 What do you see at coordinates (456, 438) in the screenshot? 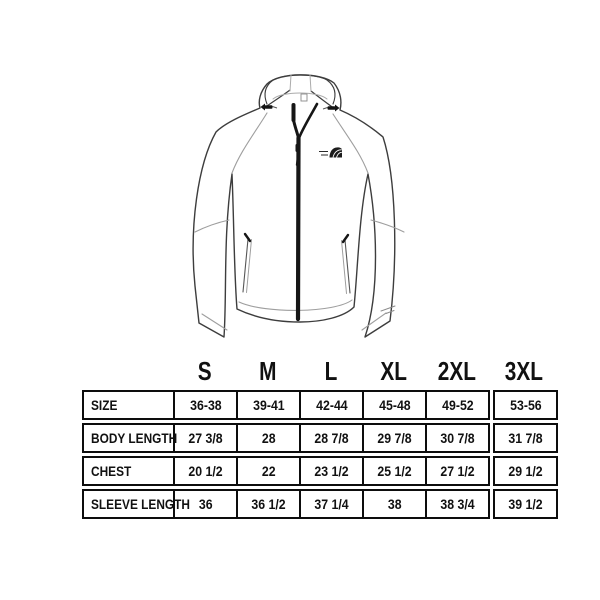
I see `size-cell: 30 7/8` at bounding box center [456, 438].